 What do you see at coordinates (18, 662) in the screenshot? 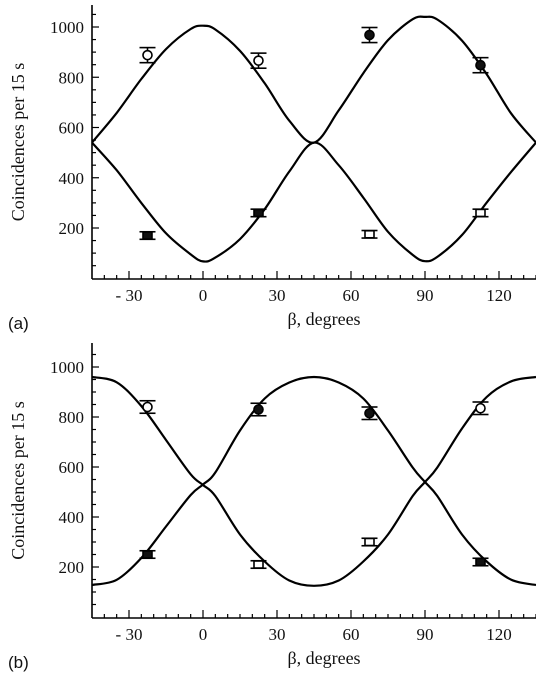
I see `panel-label: (b)` at bounding box center [18, 662].